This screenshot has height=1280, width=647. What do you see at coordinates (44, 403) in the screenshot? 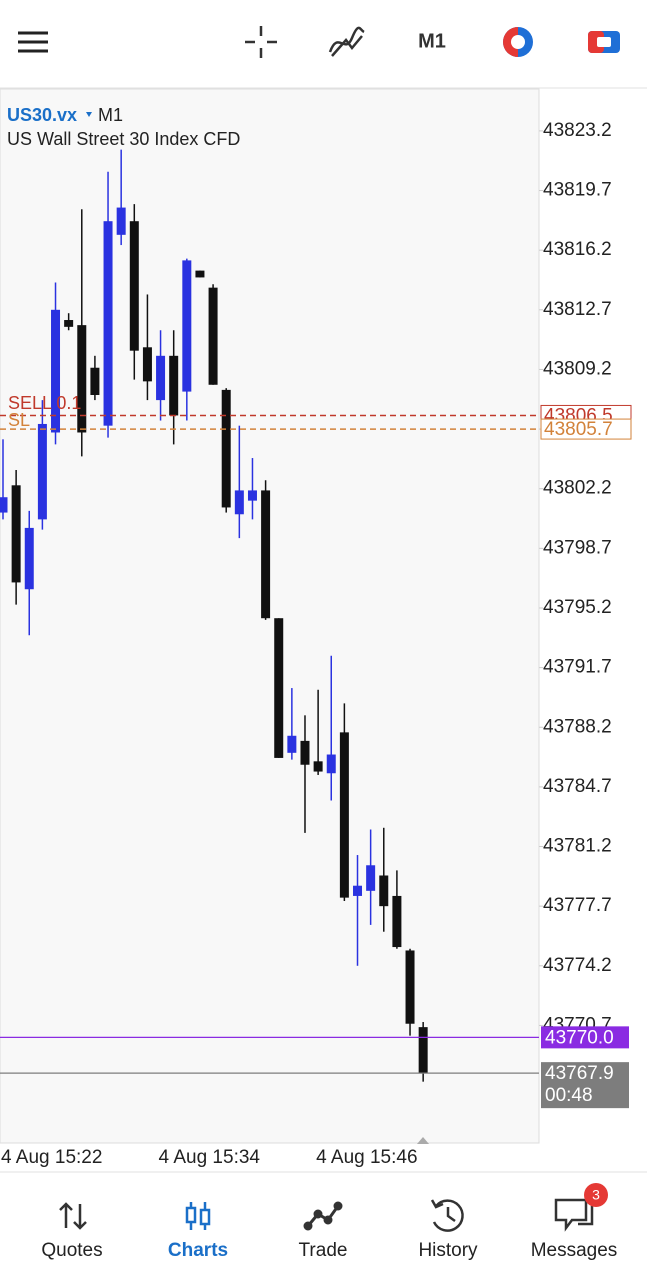
I see `order-label: SELL 0.1` at bounding box center [44, 403].